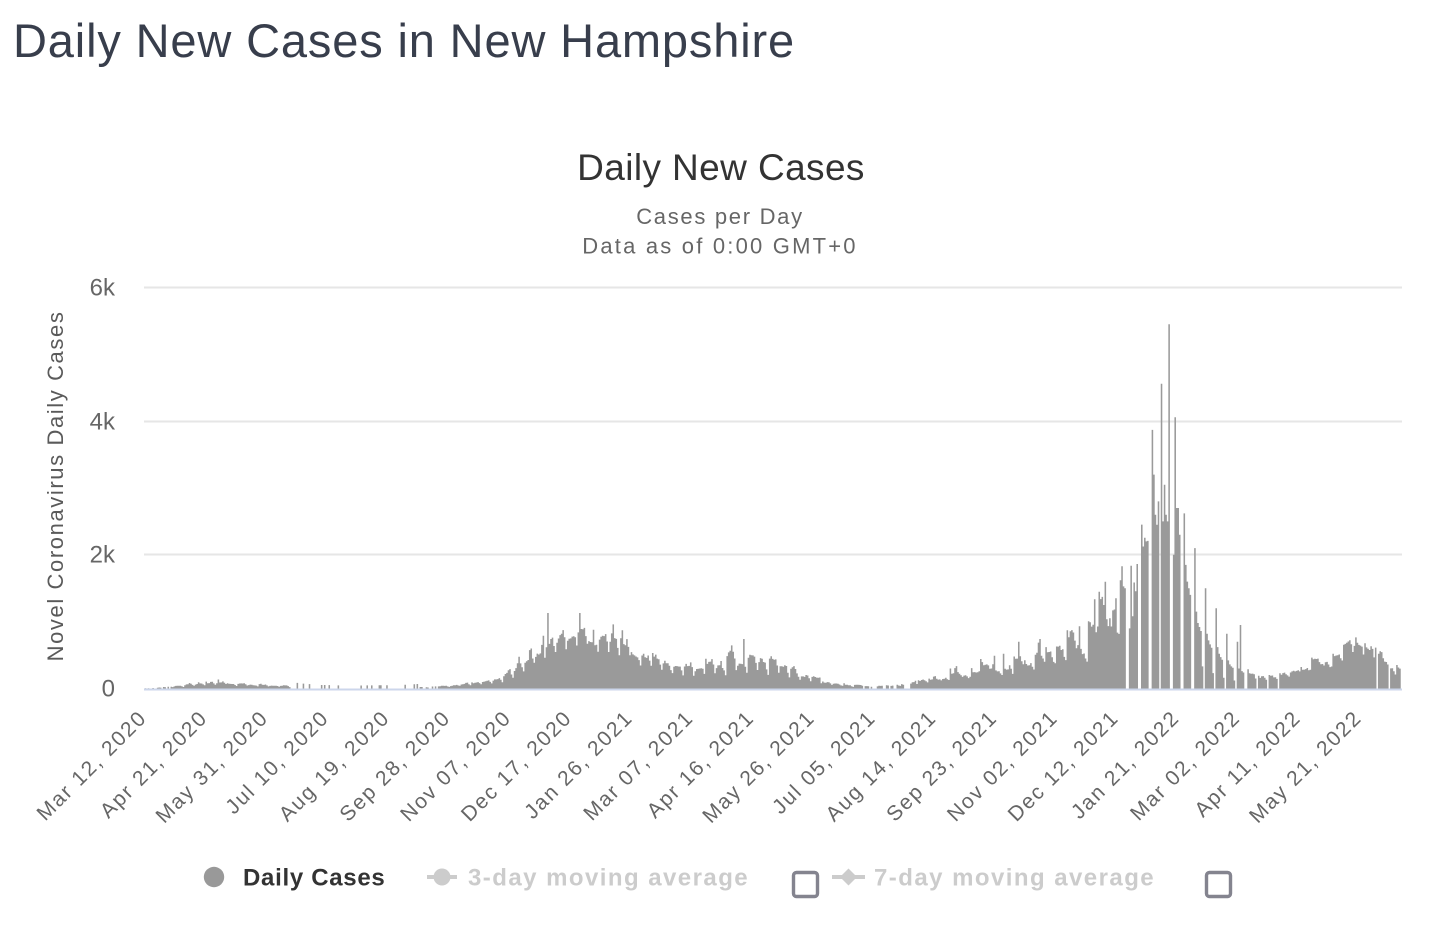  I want to click on svg-text: 6k, so click(103, 288).